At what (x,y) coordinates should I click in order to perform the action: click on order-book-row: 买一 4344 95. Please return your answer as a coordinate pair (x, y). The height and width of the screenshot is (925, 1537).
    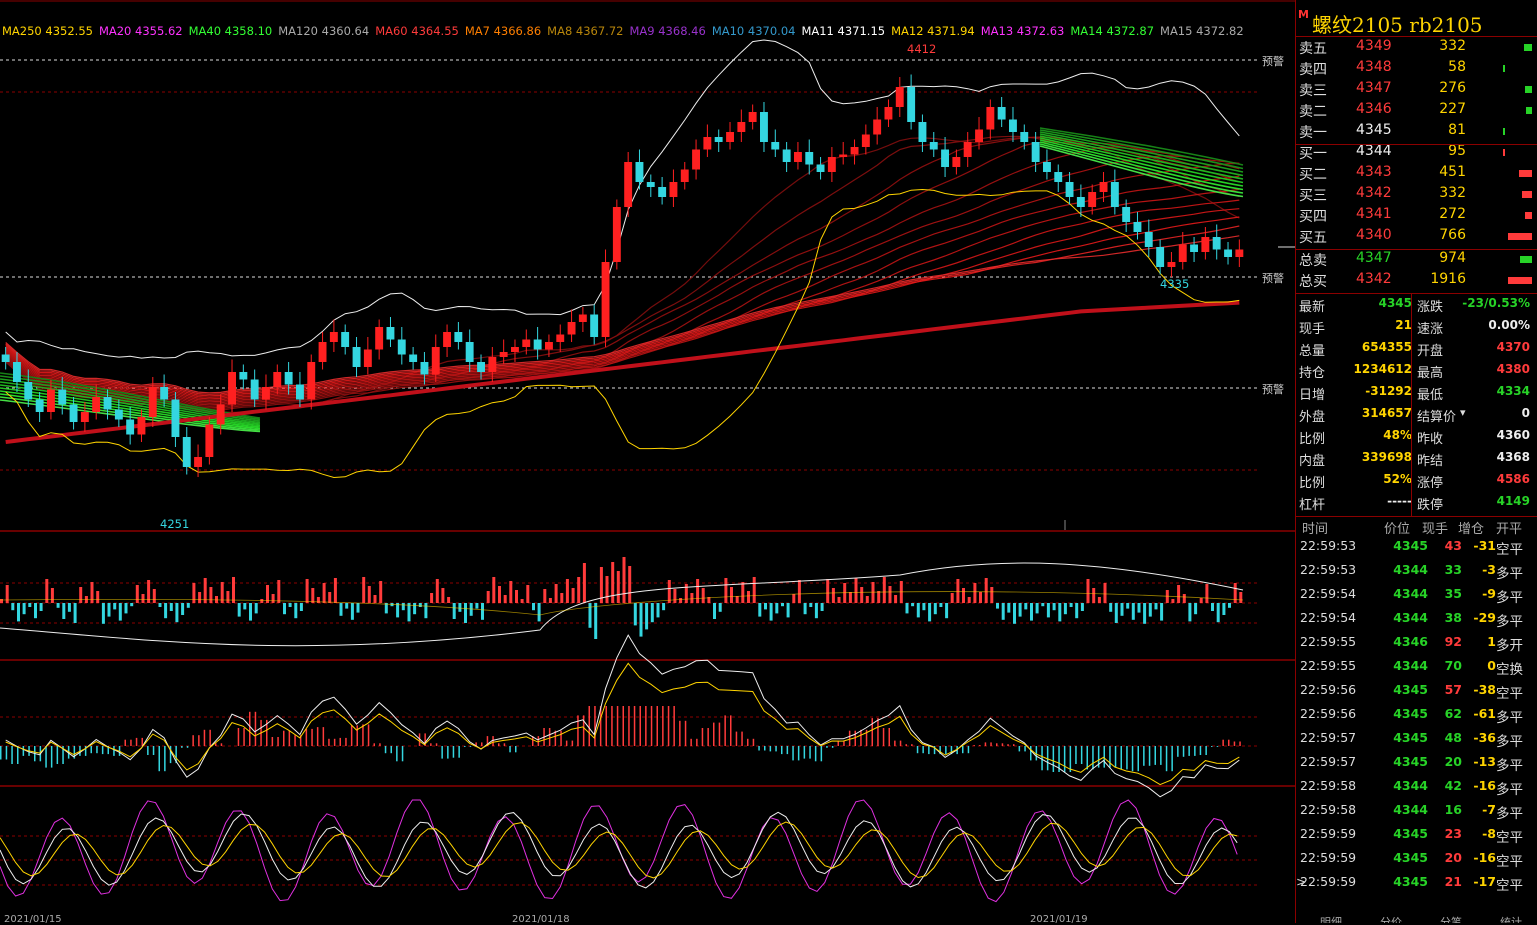
    Looking at the image, I should click on (1416, 153).